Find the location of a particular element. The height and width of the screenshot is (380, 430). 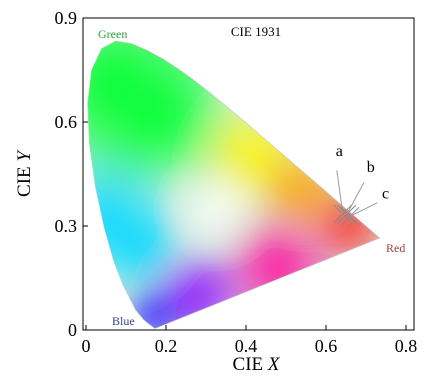

x-axis: 0 0.2 0.4 0.6 0.8 is located at coordinates (250, 340).